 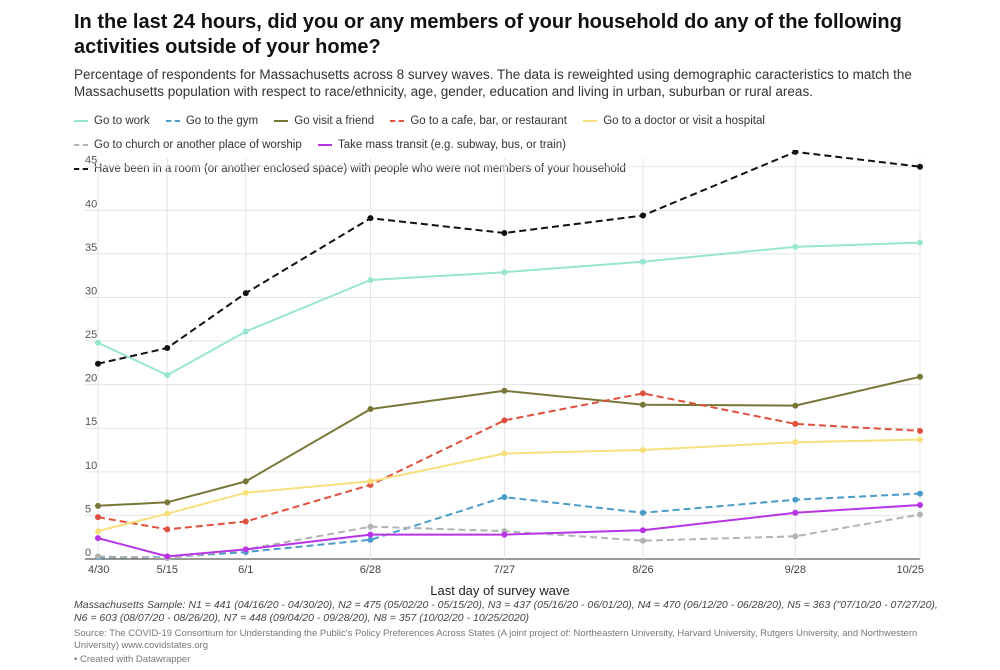 What do you see at coordinates (590, 121) in the screenshot?
I see `legend-swatch-doctor` at bounding box center [590, 121].